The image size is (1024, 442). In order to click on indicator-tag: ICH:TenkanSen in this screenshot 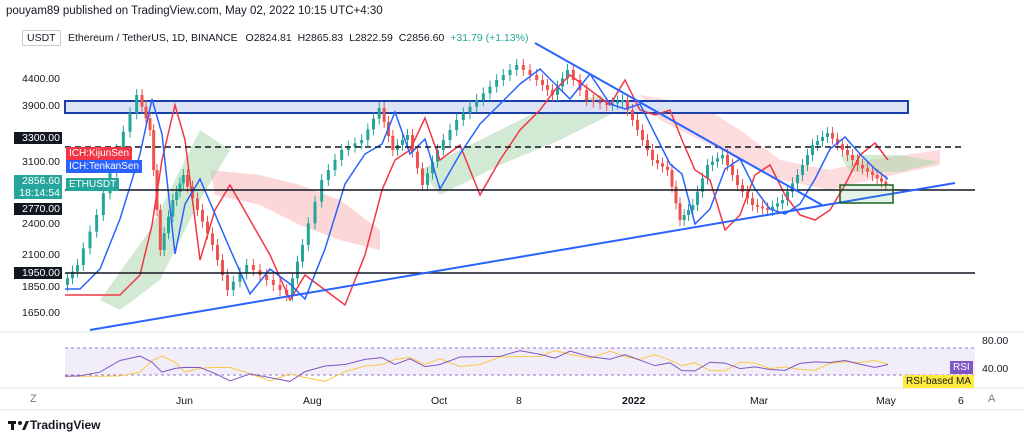, I will do `click(104, 166)`.